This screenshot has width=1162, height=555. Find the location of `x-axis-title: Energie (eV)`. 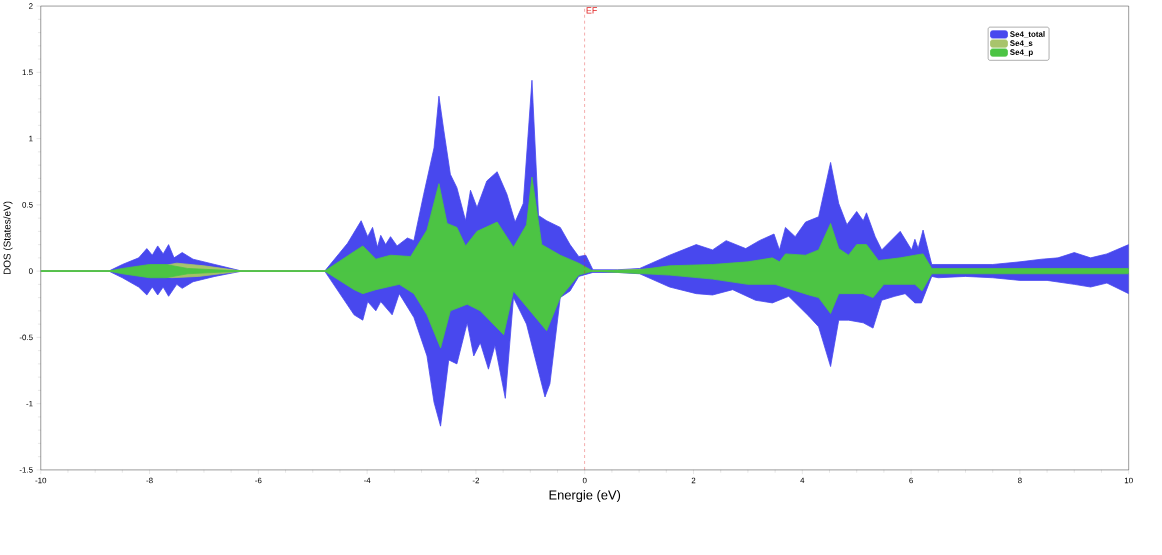

x-axis-title: Energie (eV) is located at coordinates (585, 496).